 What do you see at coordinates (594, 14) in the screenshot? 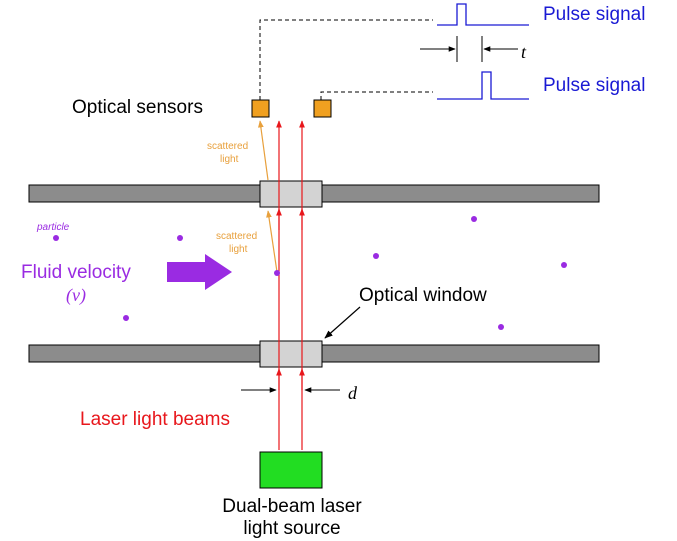
I see `pulse-signal-label-top: Pulse signal` at bounding box center [594, 14].